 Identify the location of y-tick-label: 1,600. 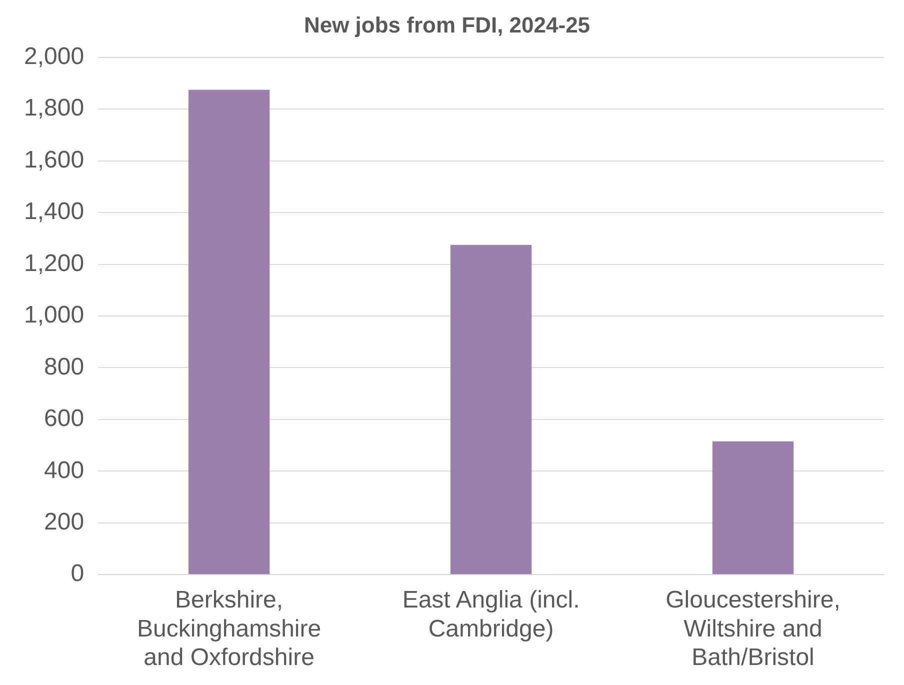
(54, 160).